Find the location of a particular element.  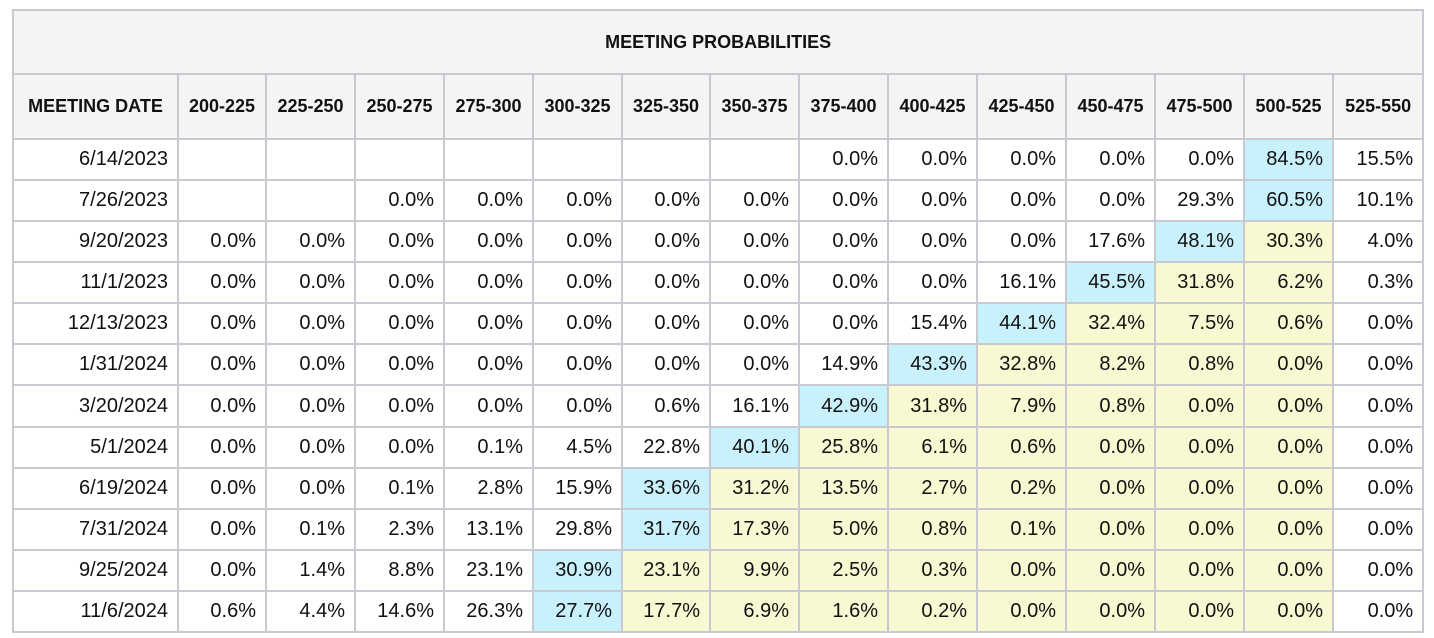

header-meeting-date: MEETING DATE is located at coordinates (95, 106).